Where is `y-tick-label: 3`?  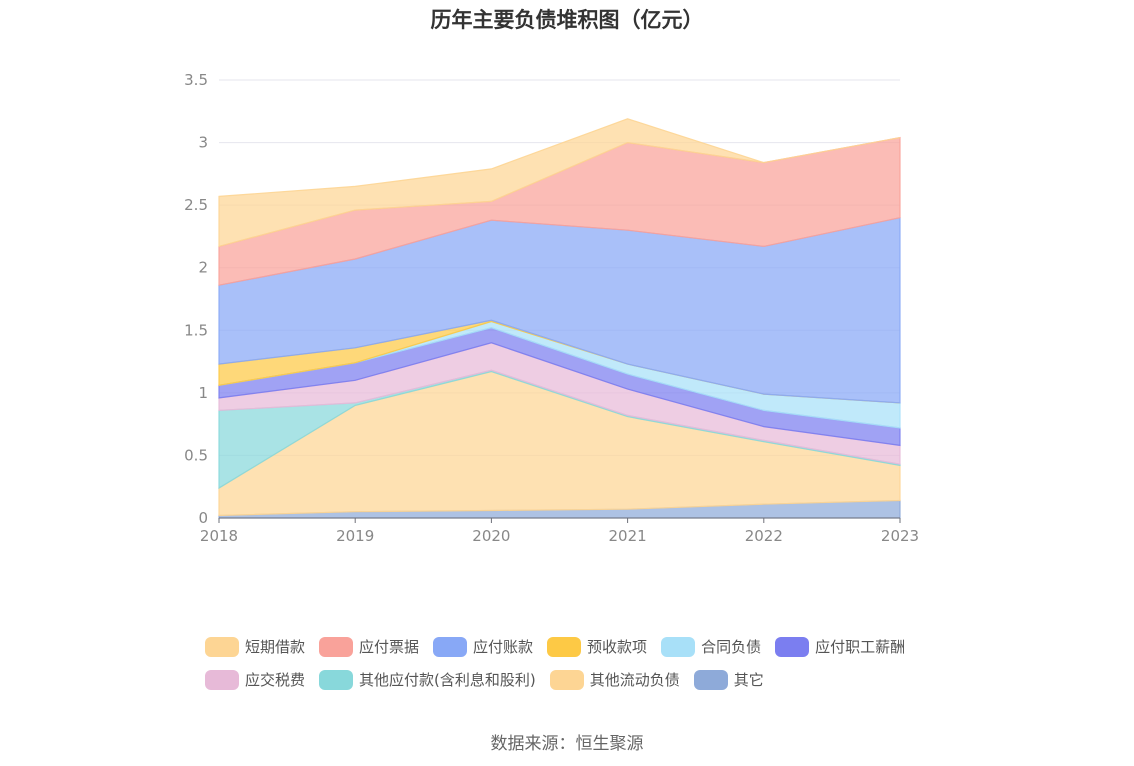
y-tick-label: 3 is located at coordinates (203, 143).